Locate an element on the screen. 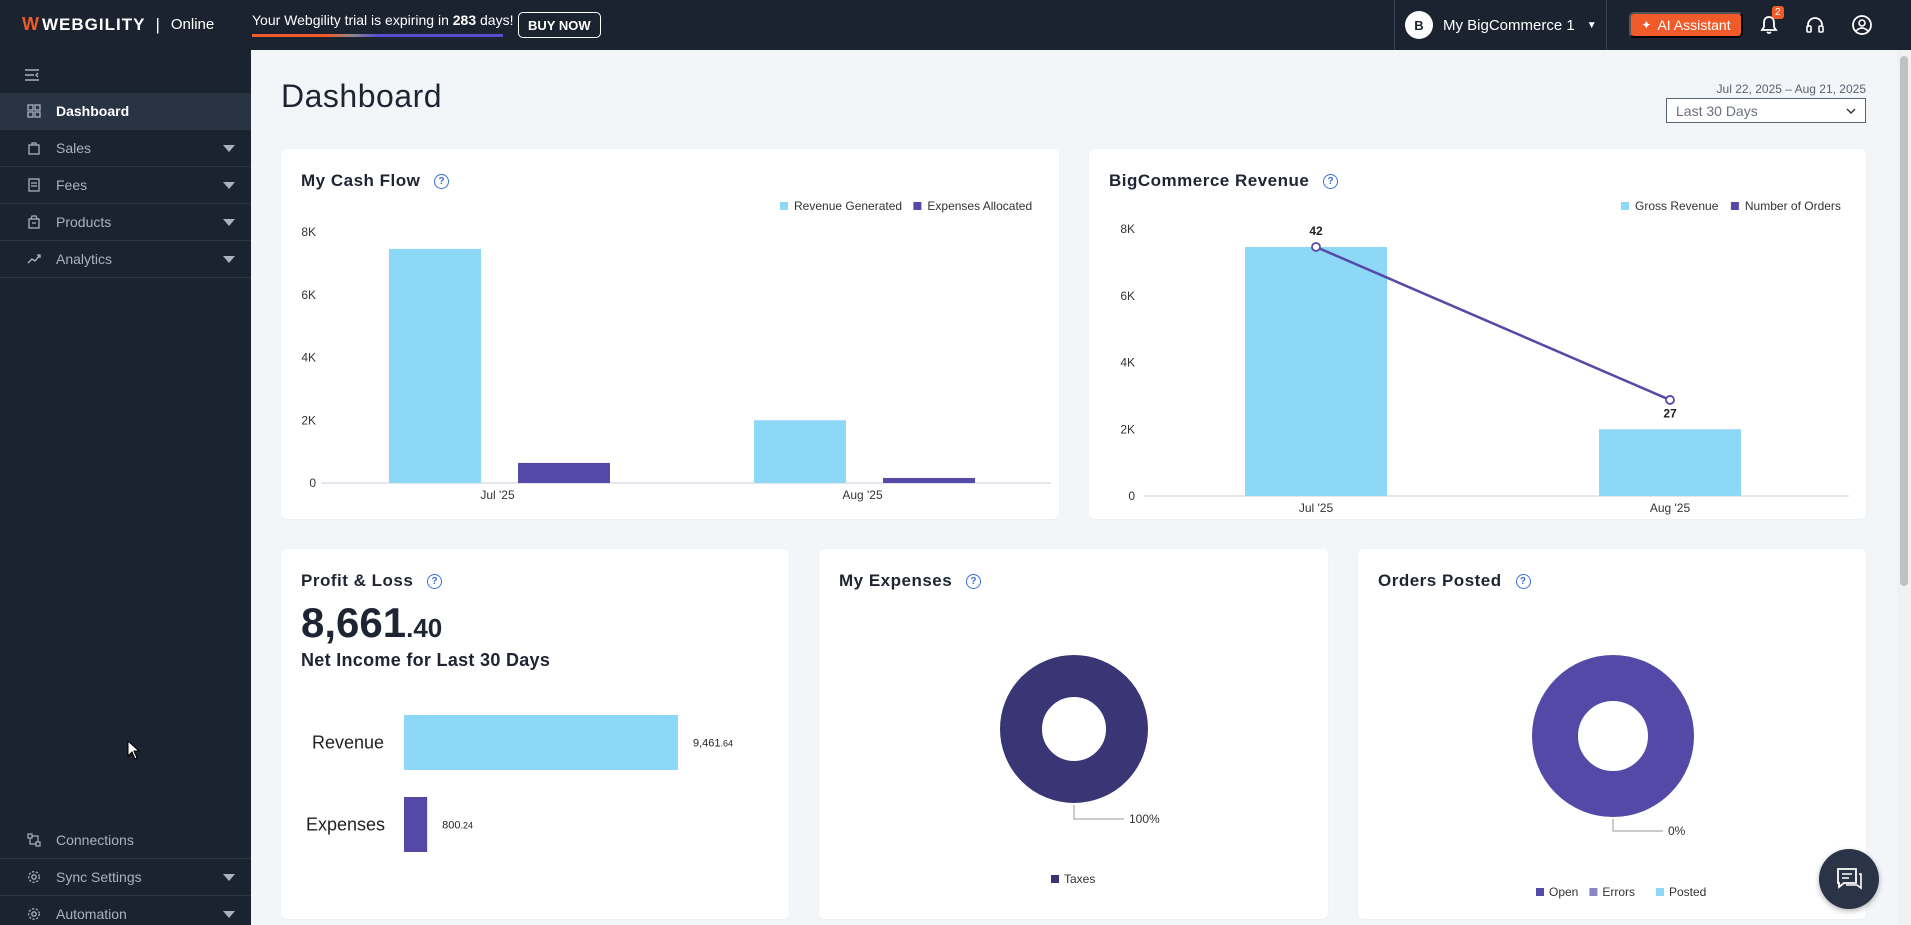 The height and width of the screenshot is (925, 1911). sidebar-item-label: Connections is located at coordinates (95, 840).